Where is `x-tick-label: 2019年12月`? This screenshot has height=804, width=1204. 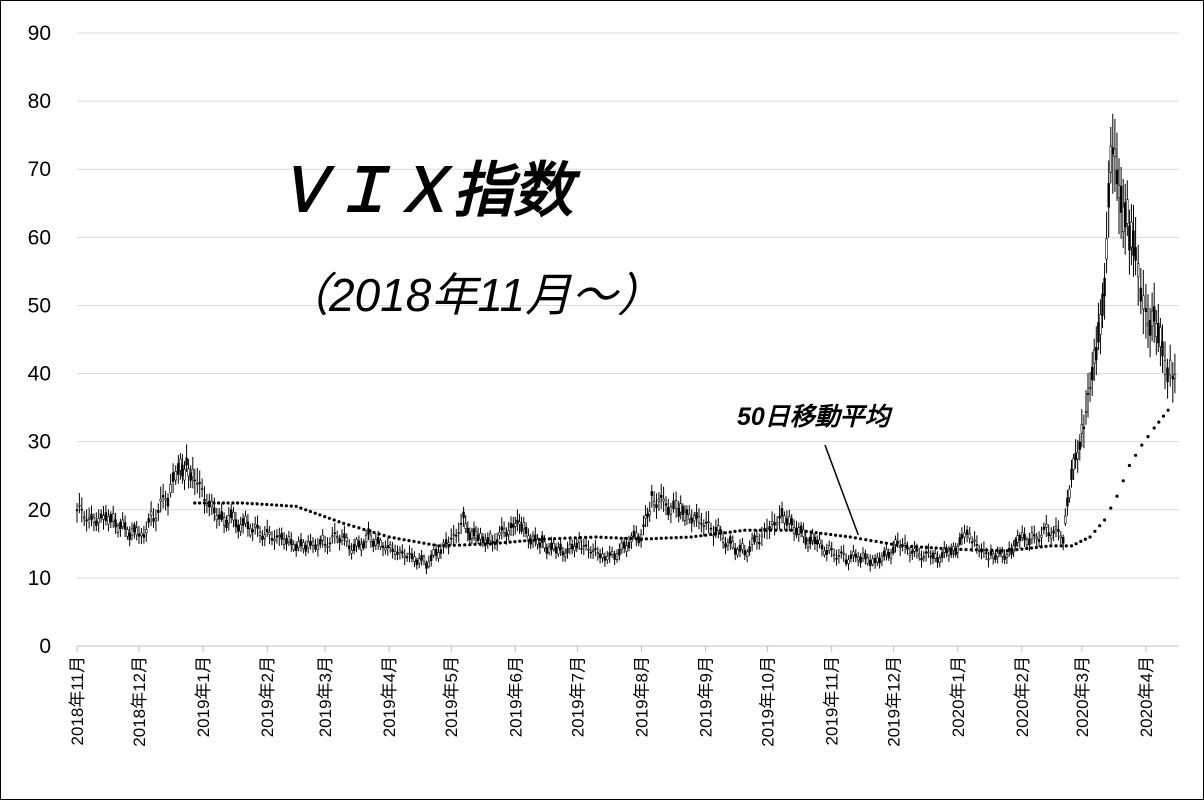 x-tick-label: 2019年12月 is located at coordinates (894, 701).